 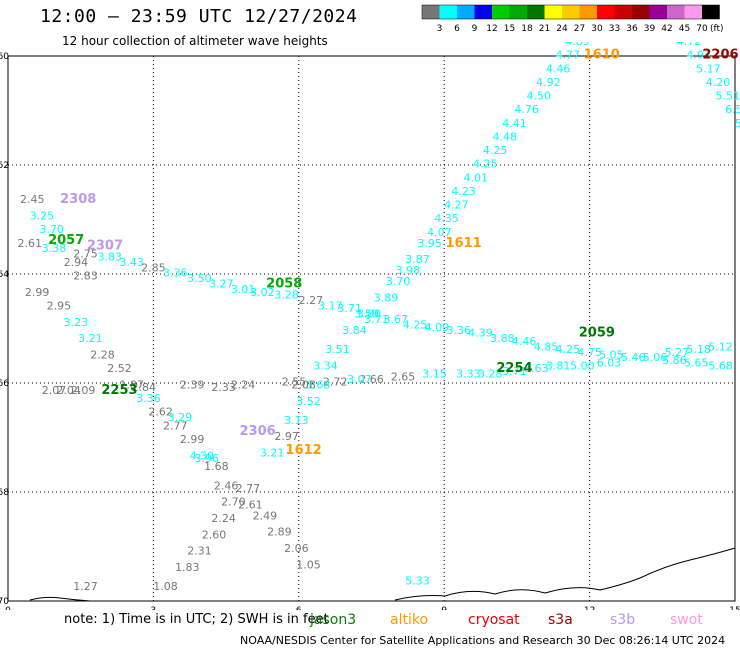 I want to click on track-time-label: 2306, so click(x=258, y=431).